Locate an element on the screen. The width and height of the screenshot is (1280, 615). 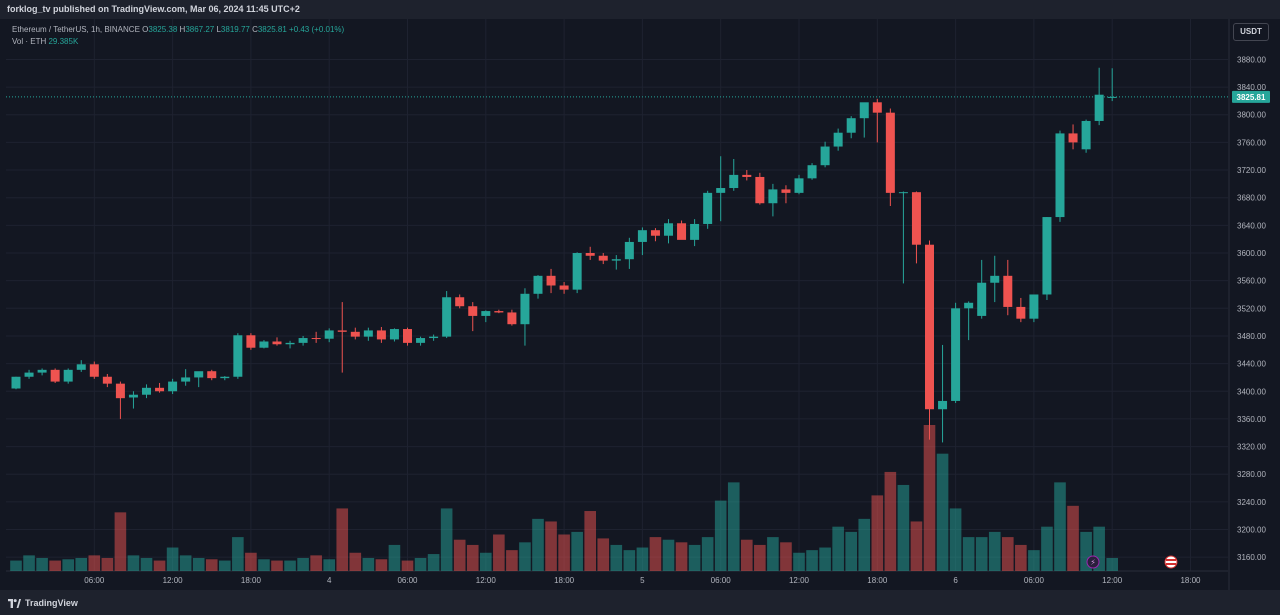
last-price-label: 3825.81 is located at coordinates (1251, 97).